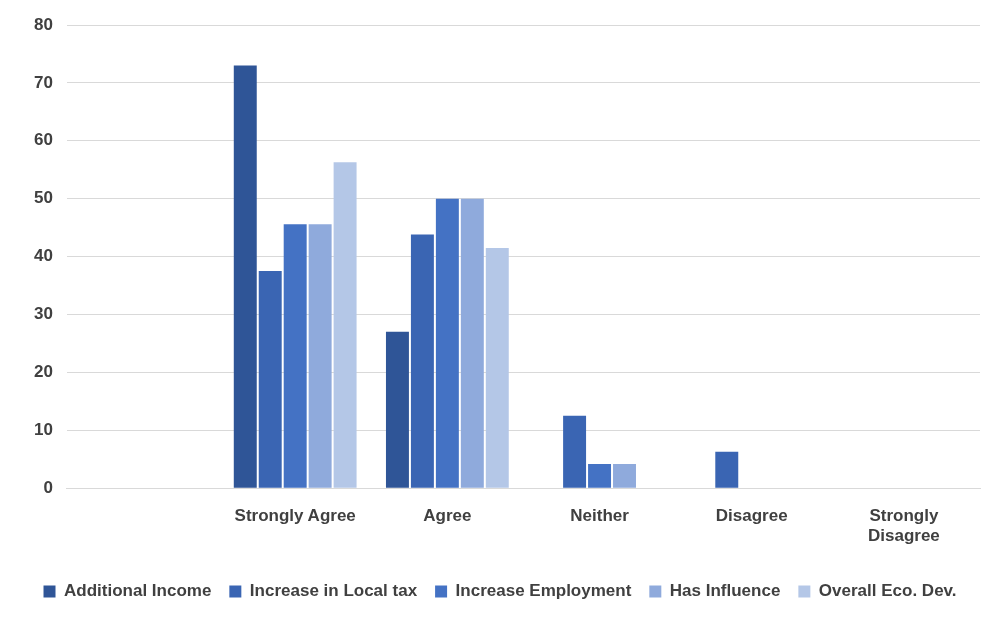  Describe the element at coordinates (295, 516) in the screenshot. I see `x-tick-label: Strongly Agree` at that location.